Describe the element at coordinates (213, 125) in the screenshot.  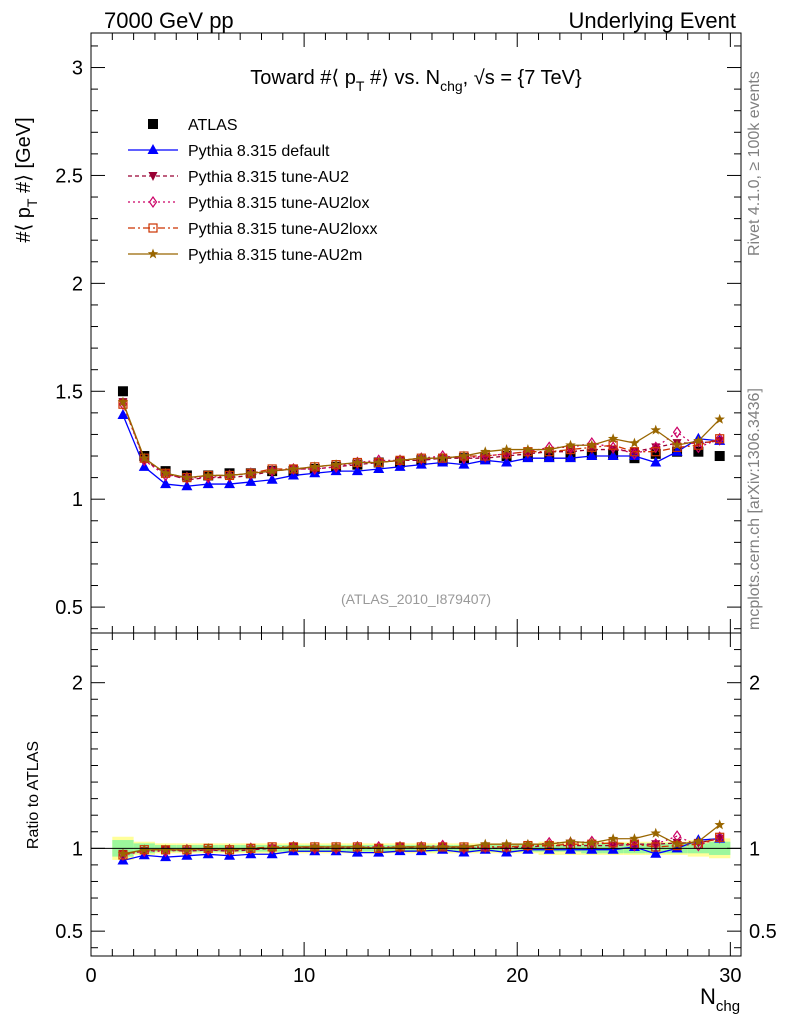
I see `legend-label-atlas: ATLAS` at that location.